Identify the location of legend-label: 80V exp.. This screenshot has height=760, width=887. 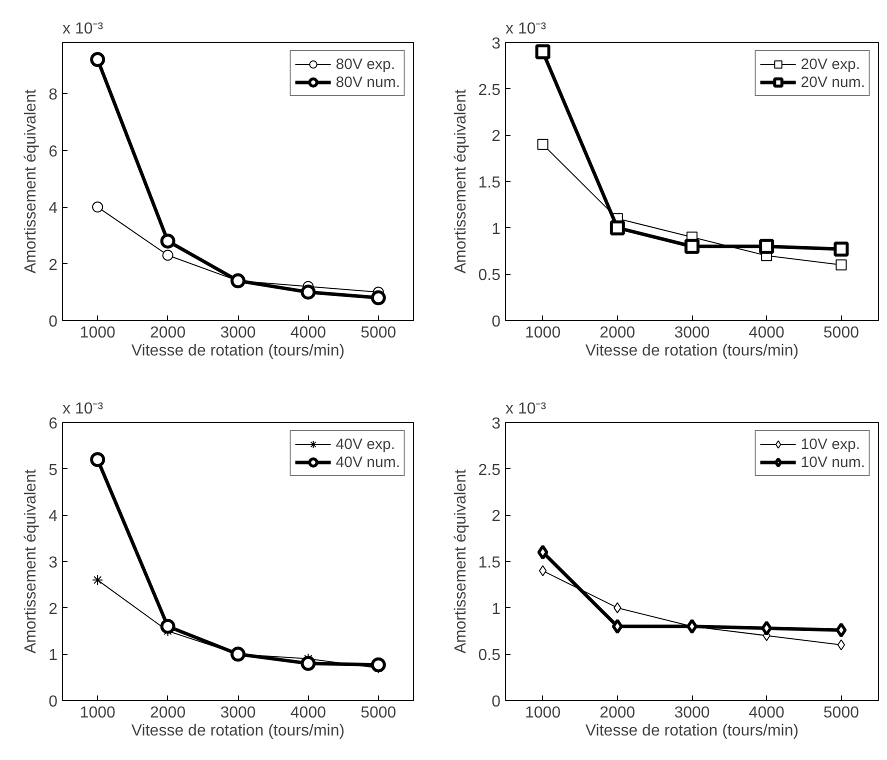
(365, 64).